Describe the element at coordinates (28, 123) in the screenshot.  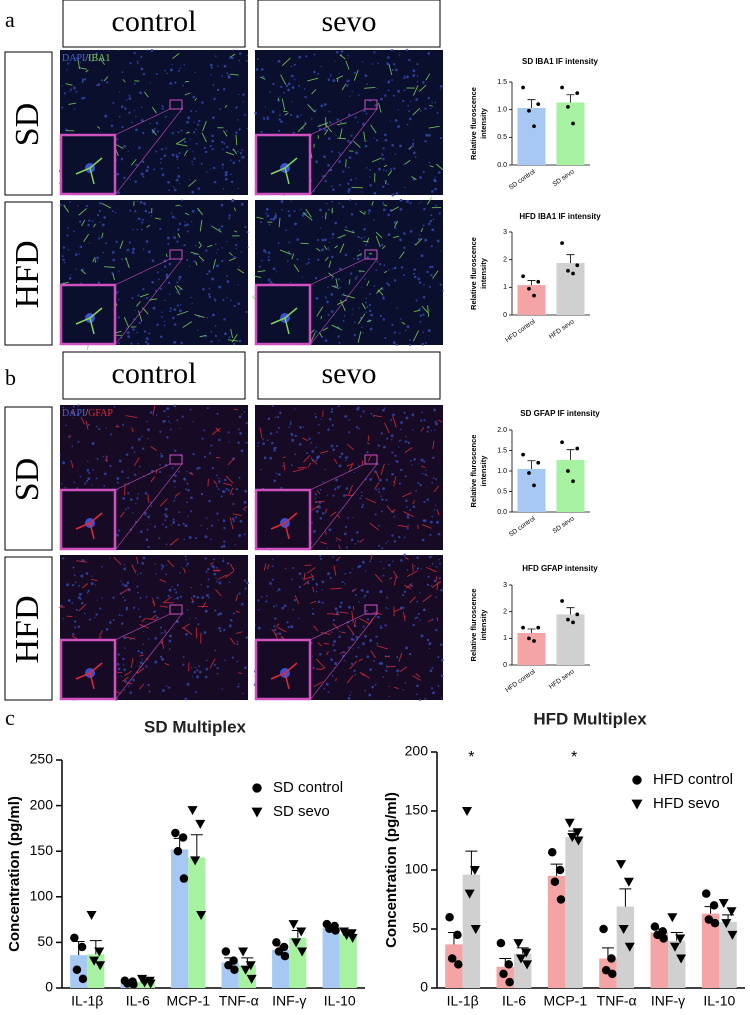
I see `row-header-box` at that location.